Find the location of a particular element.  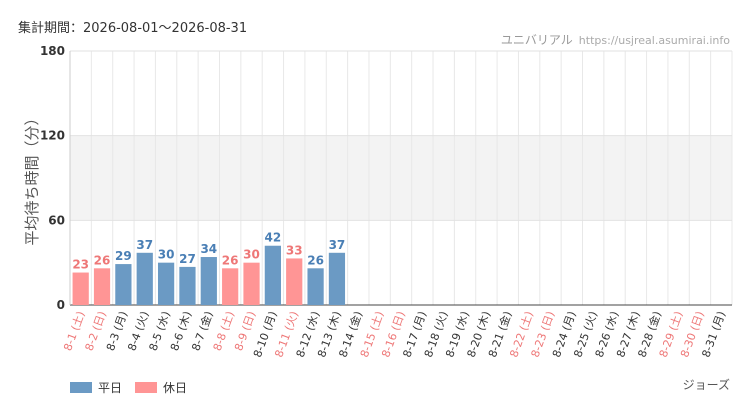

period-label: 集計期間：2026-08-01～2026-08-31 is located at coordinates (133, 28).